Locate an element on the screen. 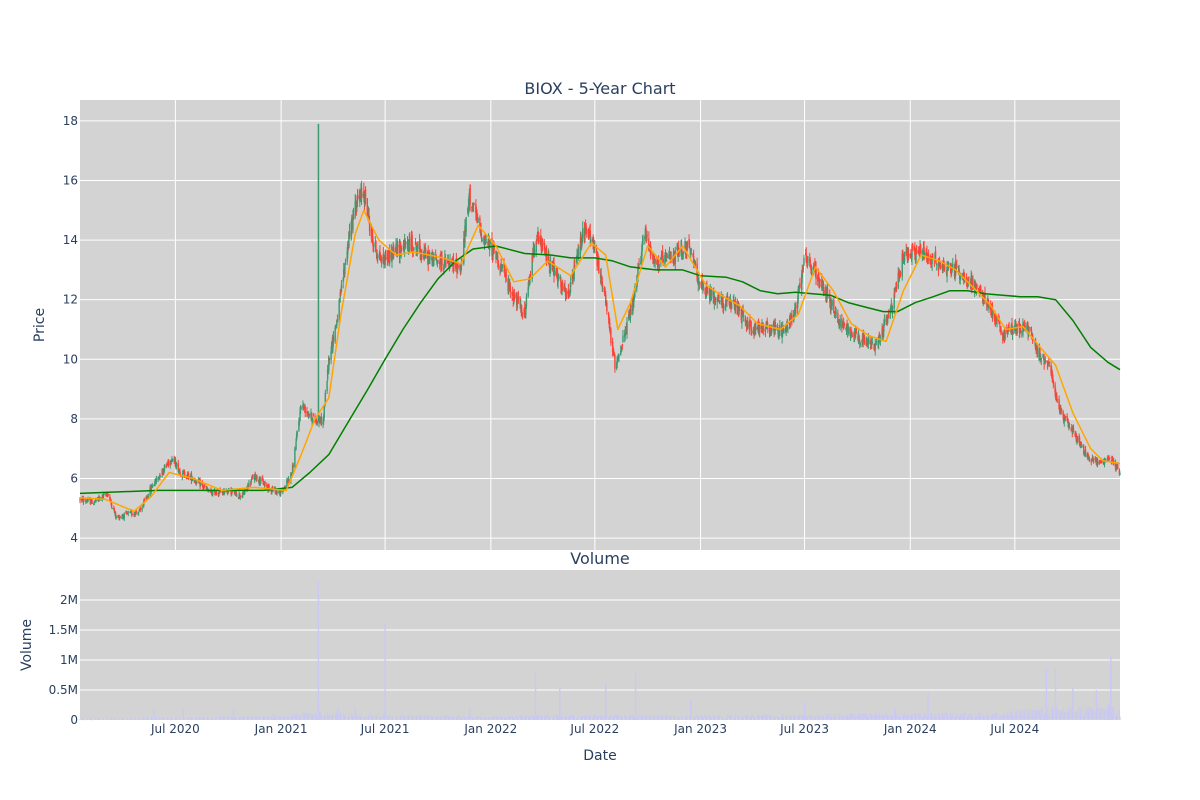 The image size is (1200, 800). price-y-tick-label: 4 is located at coordinates (74, 538).